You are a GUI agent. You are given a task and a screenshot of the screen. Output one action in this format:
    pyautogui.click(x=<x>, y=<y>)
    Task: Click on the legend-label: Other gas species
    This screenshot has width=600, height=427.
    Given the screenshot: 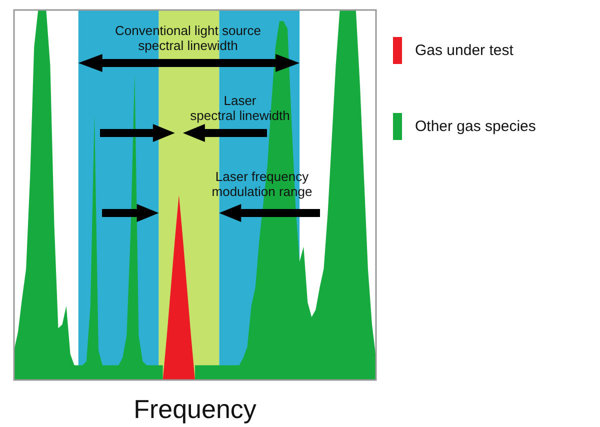 What is the action you would take?
    pyautogui.click(x=475, y=126)
    